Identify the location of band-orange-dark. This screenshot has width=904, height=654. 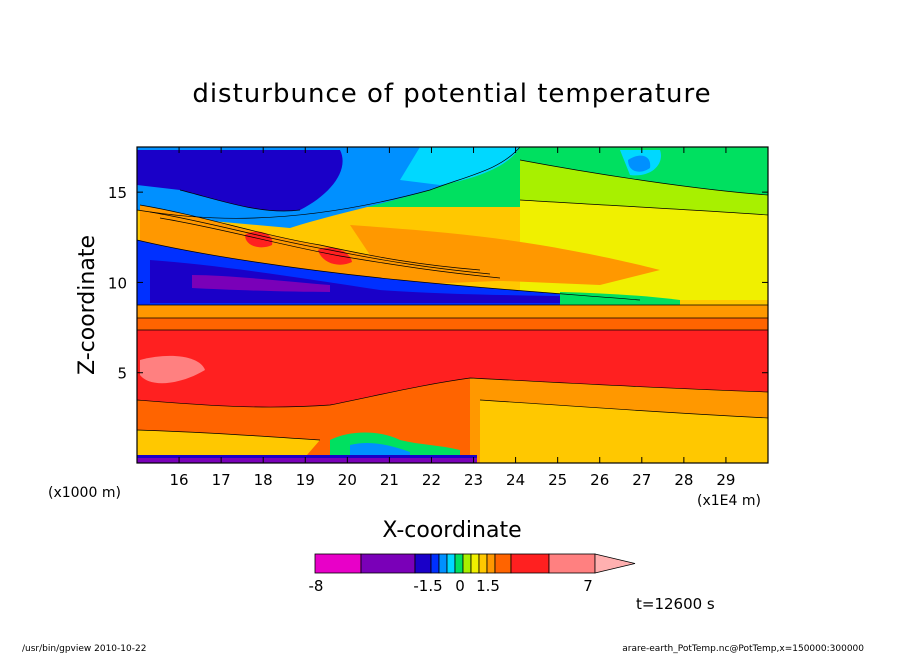
(452, 324).